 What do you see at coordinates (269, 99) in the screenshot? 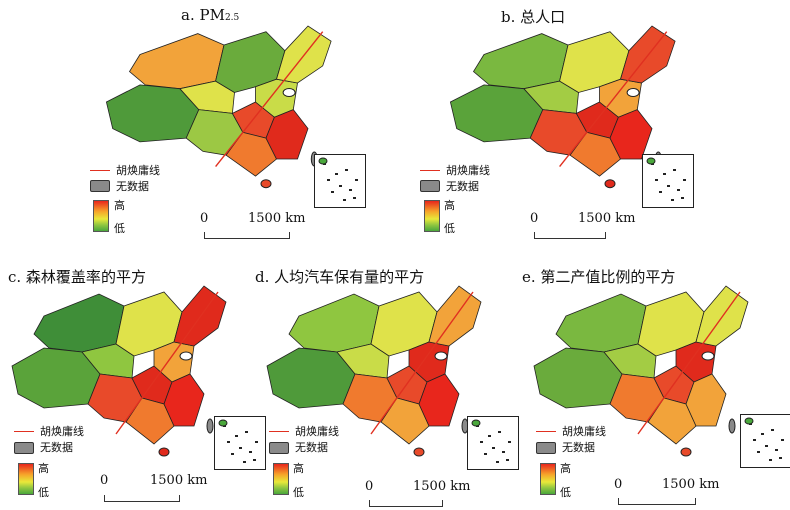
I see `hu-huanyong-line` at bounding box center [269, 99].